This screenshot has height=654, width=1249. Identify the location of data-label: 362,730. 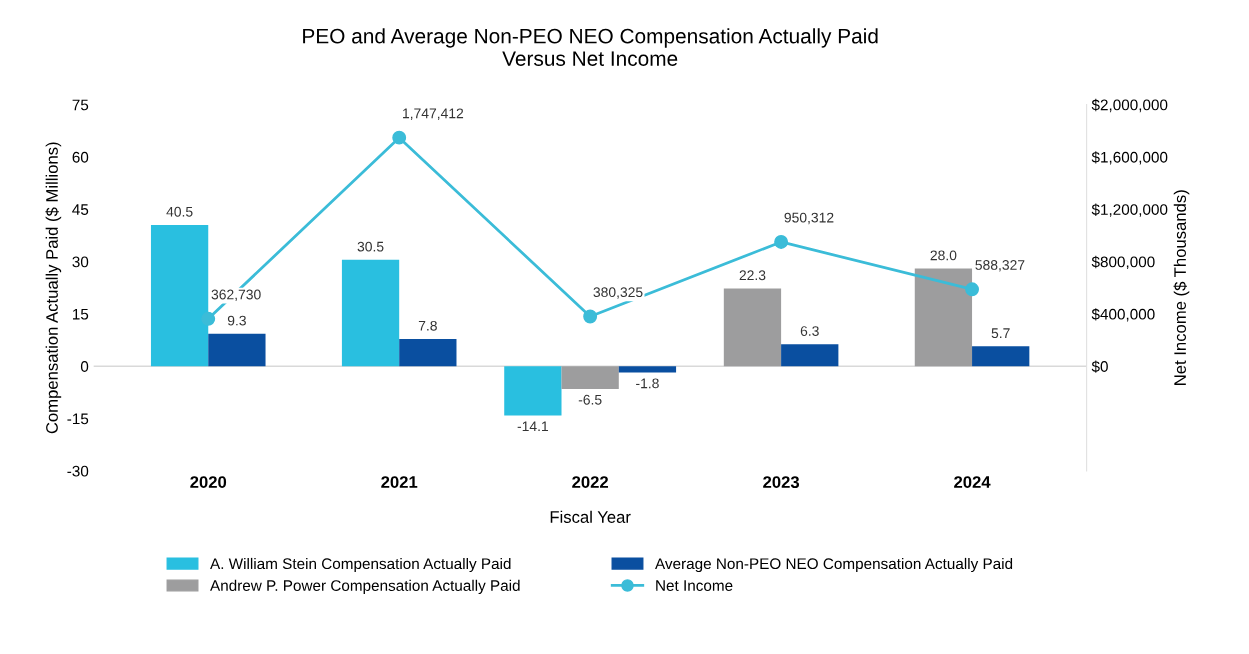
(236, 295).